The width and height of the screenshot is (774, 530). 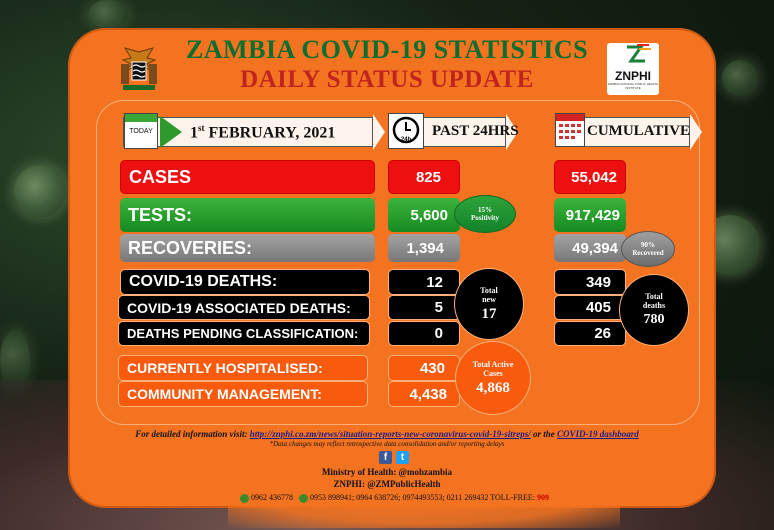 I want to click on whatsapp-icon, so click(x=244, y=498).